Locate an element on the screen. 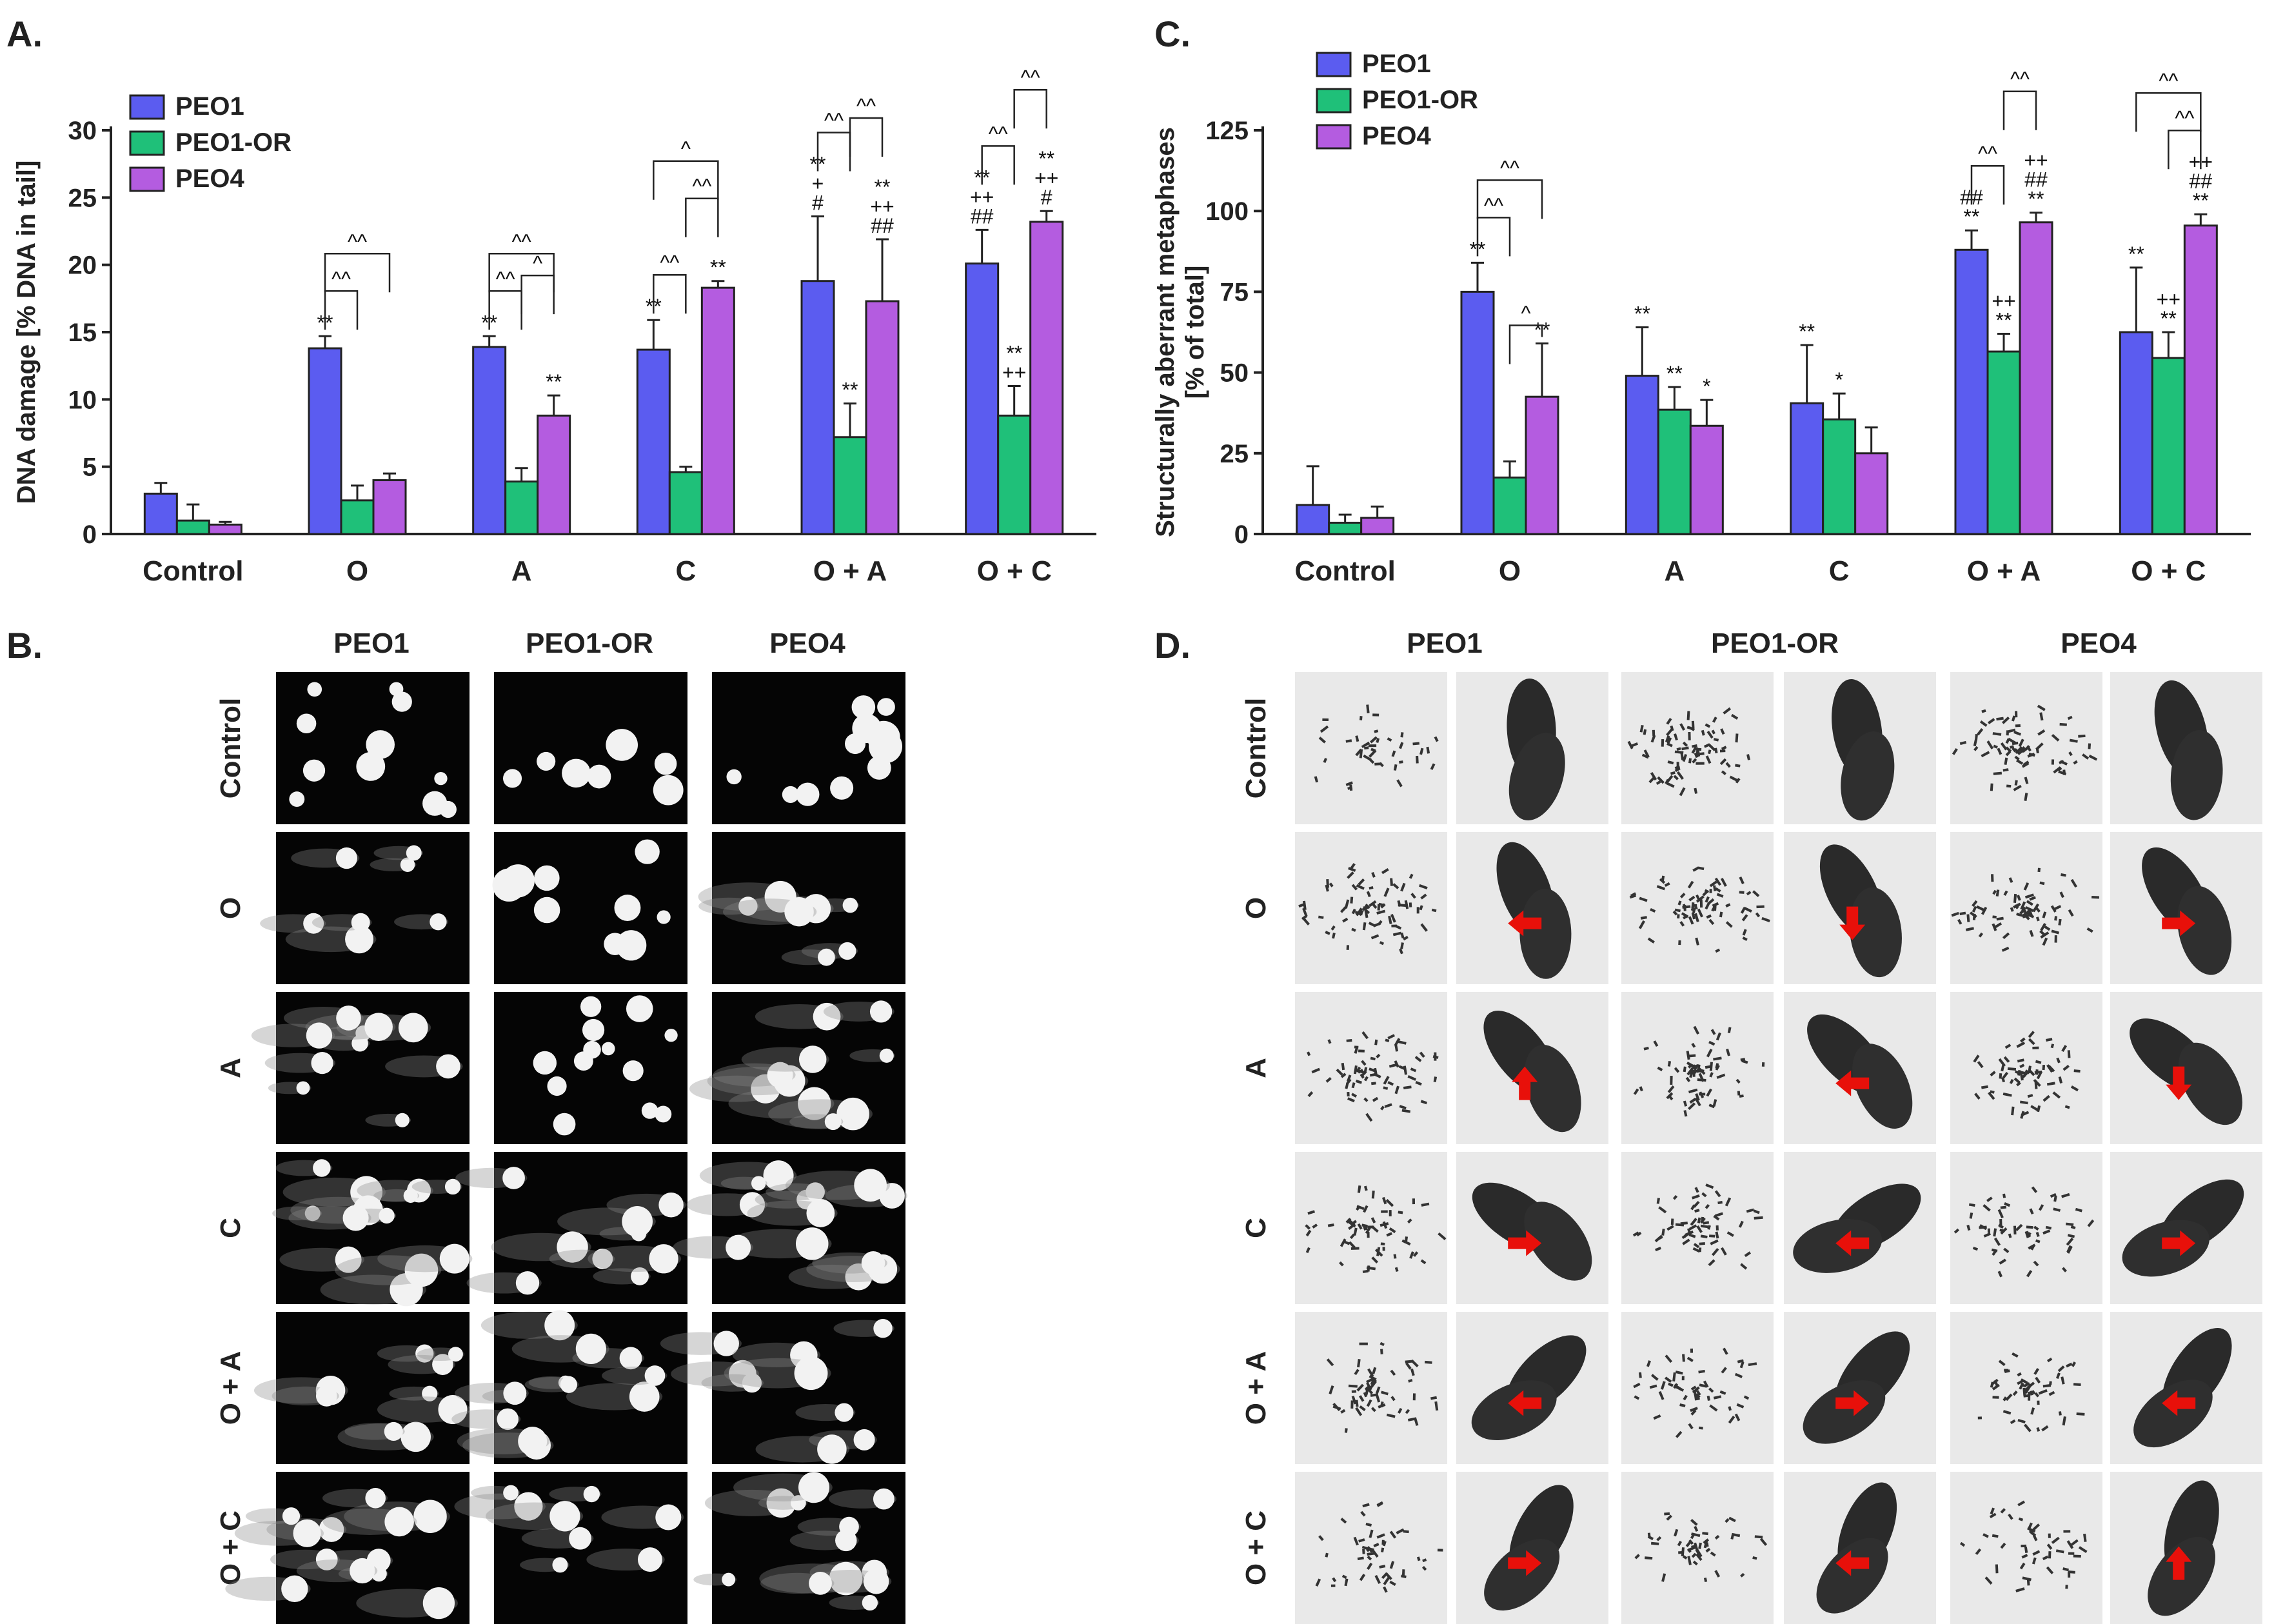 The image size is (2274, 1624). significance-bracket is located at coordinates (1030, 108).